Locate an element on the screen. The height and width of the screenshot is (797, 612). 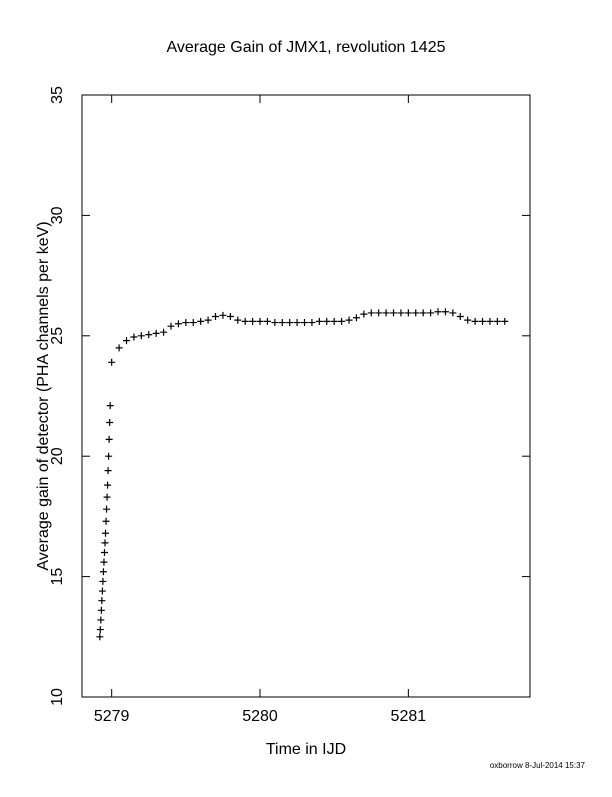
y-tick-label: 35 is located at coordinates (57, 95).